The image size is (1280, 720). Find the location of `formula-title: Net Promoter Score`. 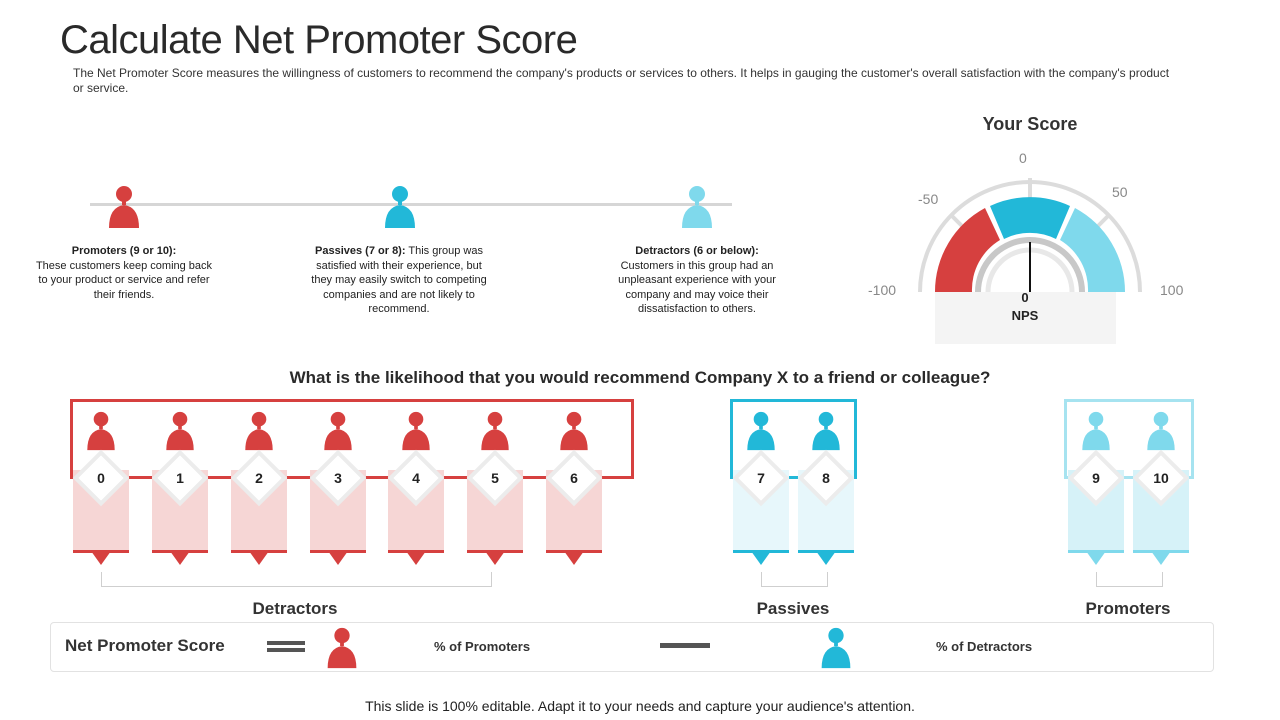

formula-title: Net Promoter Score is located at coordinates (145, 645).